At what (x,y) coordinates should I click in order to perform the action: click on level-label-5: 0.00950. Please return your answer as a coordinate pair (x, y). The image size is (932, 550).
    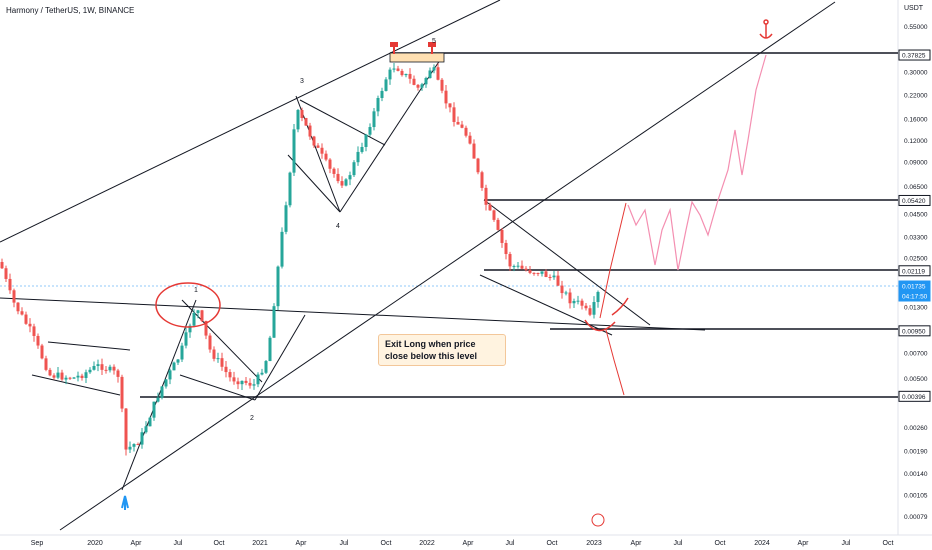
    Looking at the image, I should click on (914, 331).